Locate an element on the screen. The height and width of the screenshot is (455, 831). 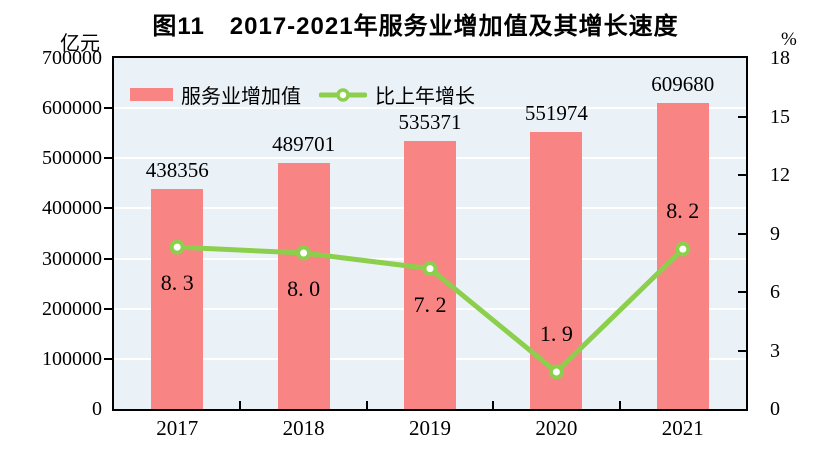
growth-marker-2018 is located at coordinates (304, 253).